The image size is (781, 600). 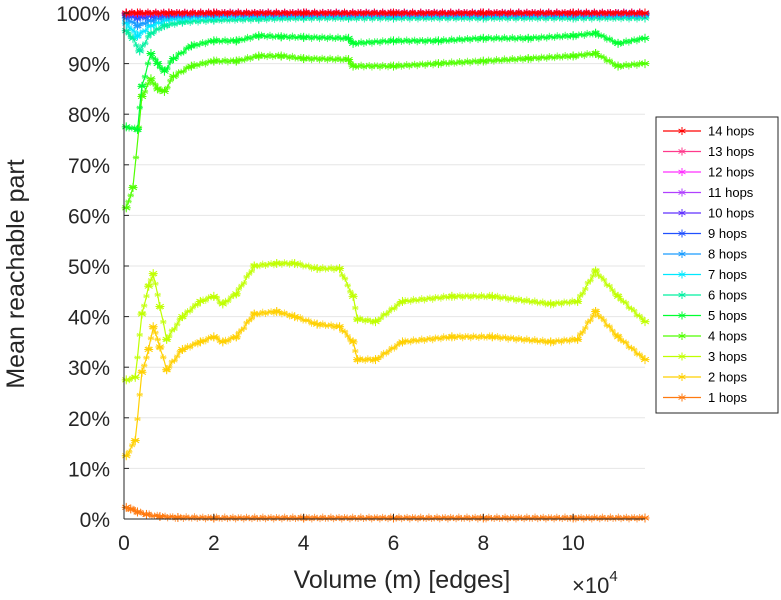 I want to click on y-tick-label: 20%, so click(x=89, y=419).